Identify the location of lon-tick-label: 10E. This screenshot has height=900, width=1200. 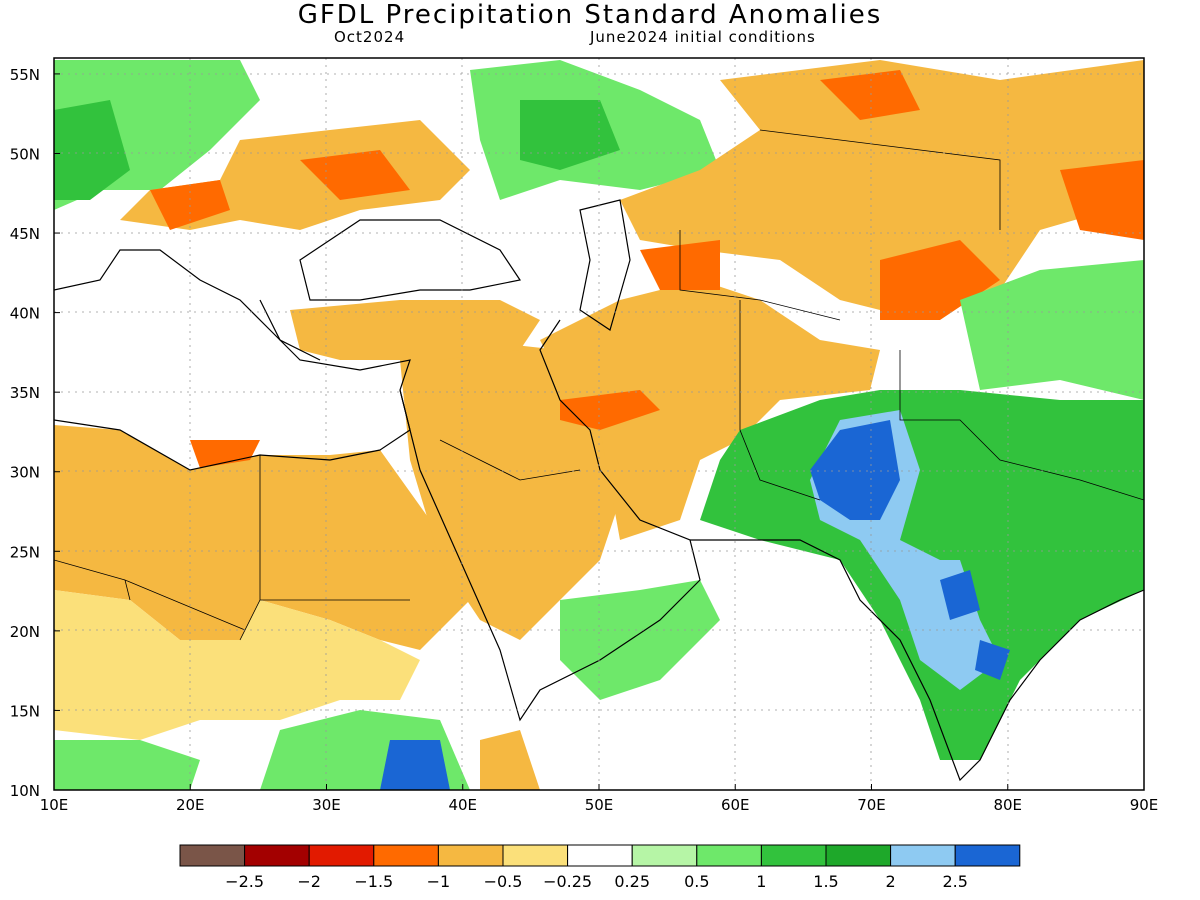
(54, 805).